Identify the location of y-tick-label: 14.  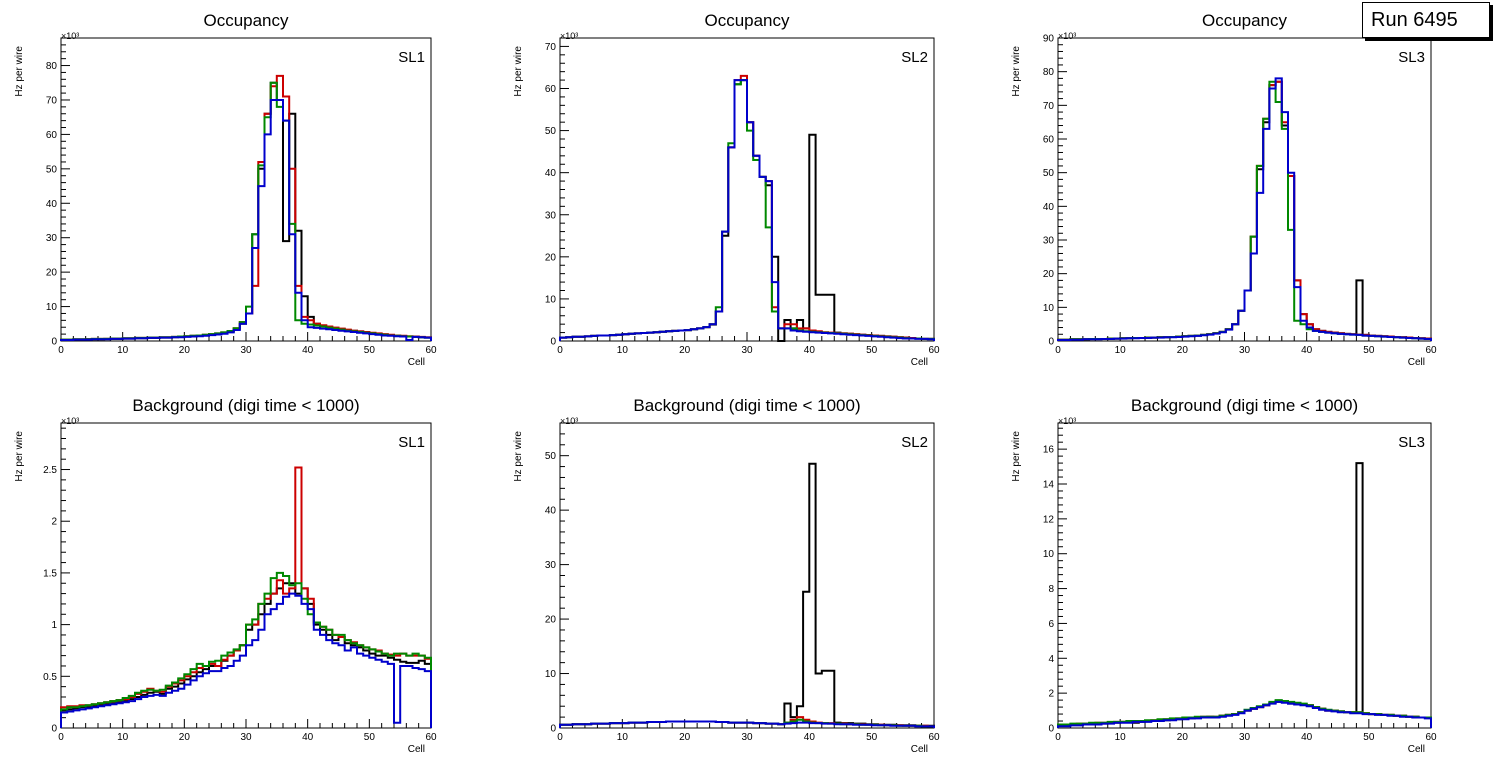
(1049, 485).